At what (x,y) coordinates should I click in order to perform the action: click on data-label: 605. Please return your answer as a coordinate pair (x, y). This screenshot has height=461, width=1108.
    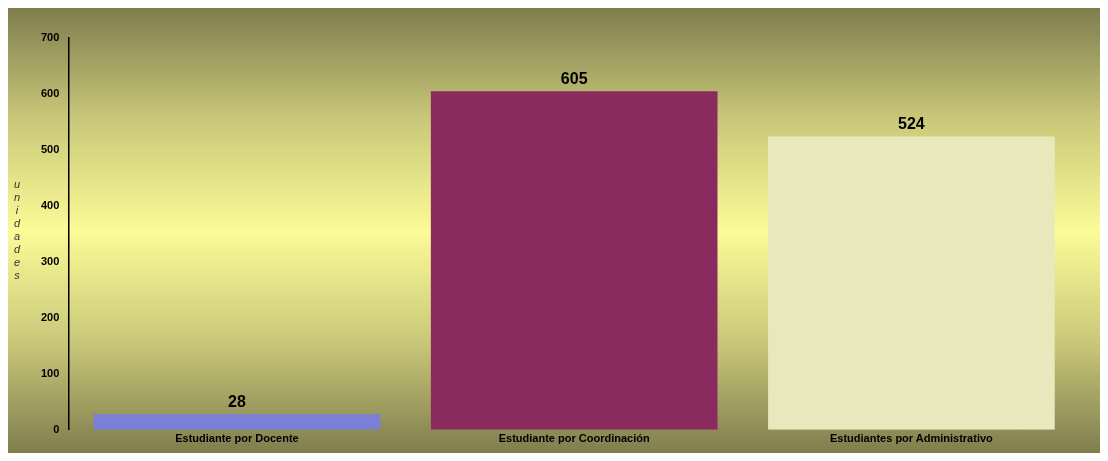
    Looking at the image, I should click on (574, 78).